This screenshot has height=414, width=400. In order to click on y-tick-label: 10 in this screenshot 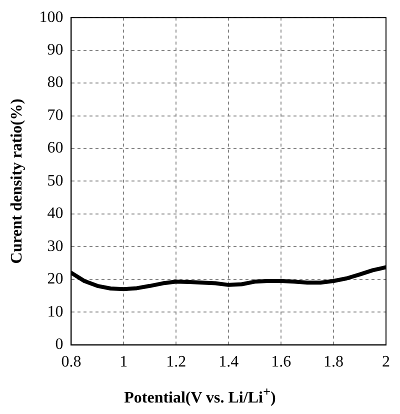, I will do `click(55, 311)`.